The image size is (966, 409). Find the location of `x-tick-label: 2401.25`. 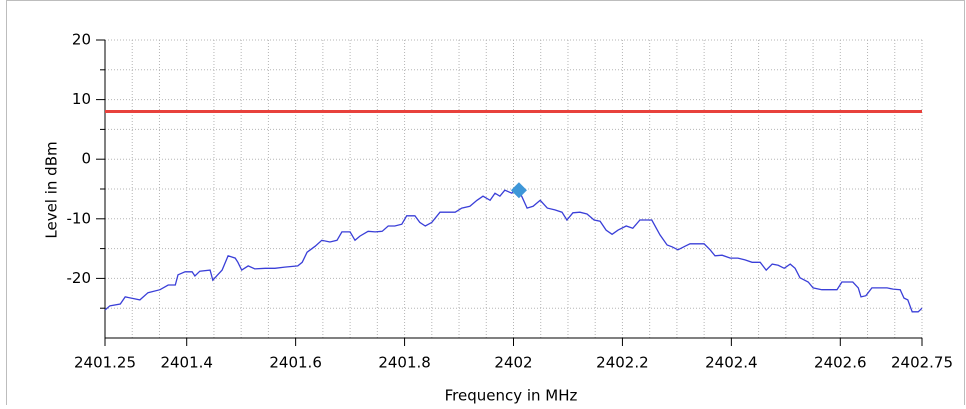

x-tick-label: 2401.25 is located at coordinates (105, 363).